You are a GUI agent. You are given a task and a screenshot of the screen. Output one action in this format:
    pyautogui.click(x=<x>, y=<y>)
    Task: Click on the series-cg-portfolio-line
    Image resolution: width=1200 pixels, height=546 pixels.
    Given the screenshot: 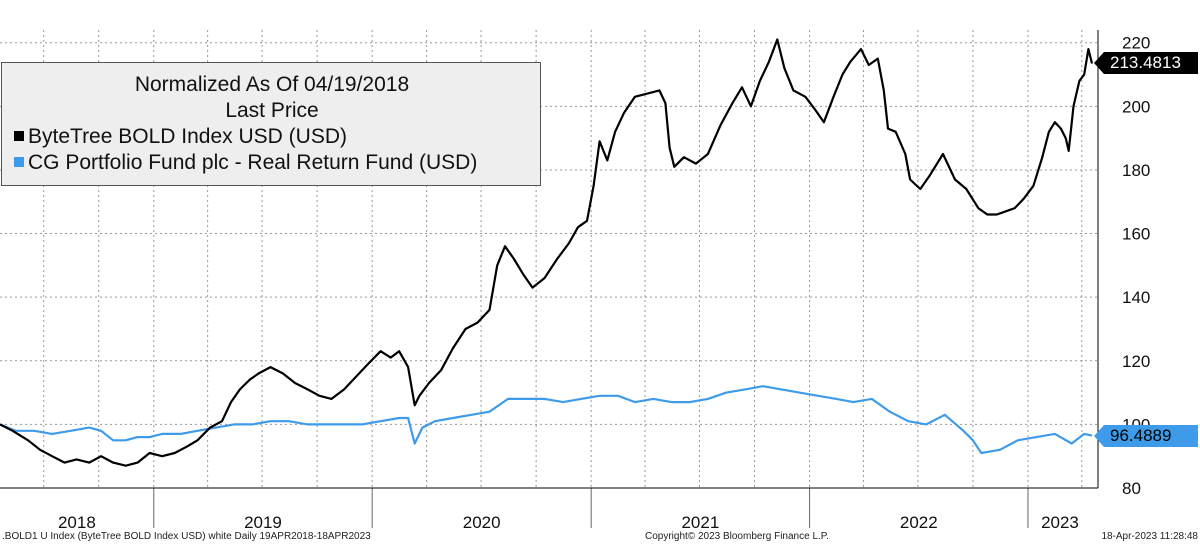 What is the action you would take?
    pyautogui.click(x=546, y=420)
    